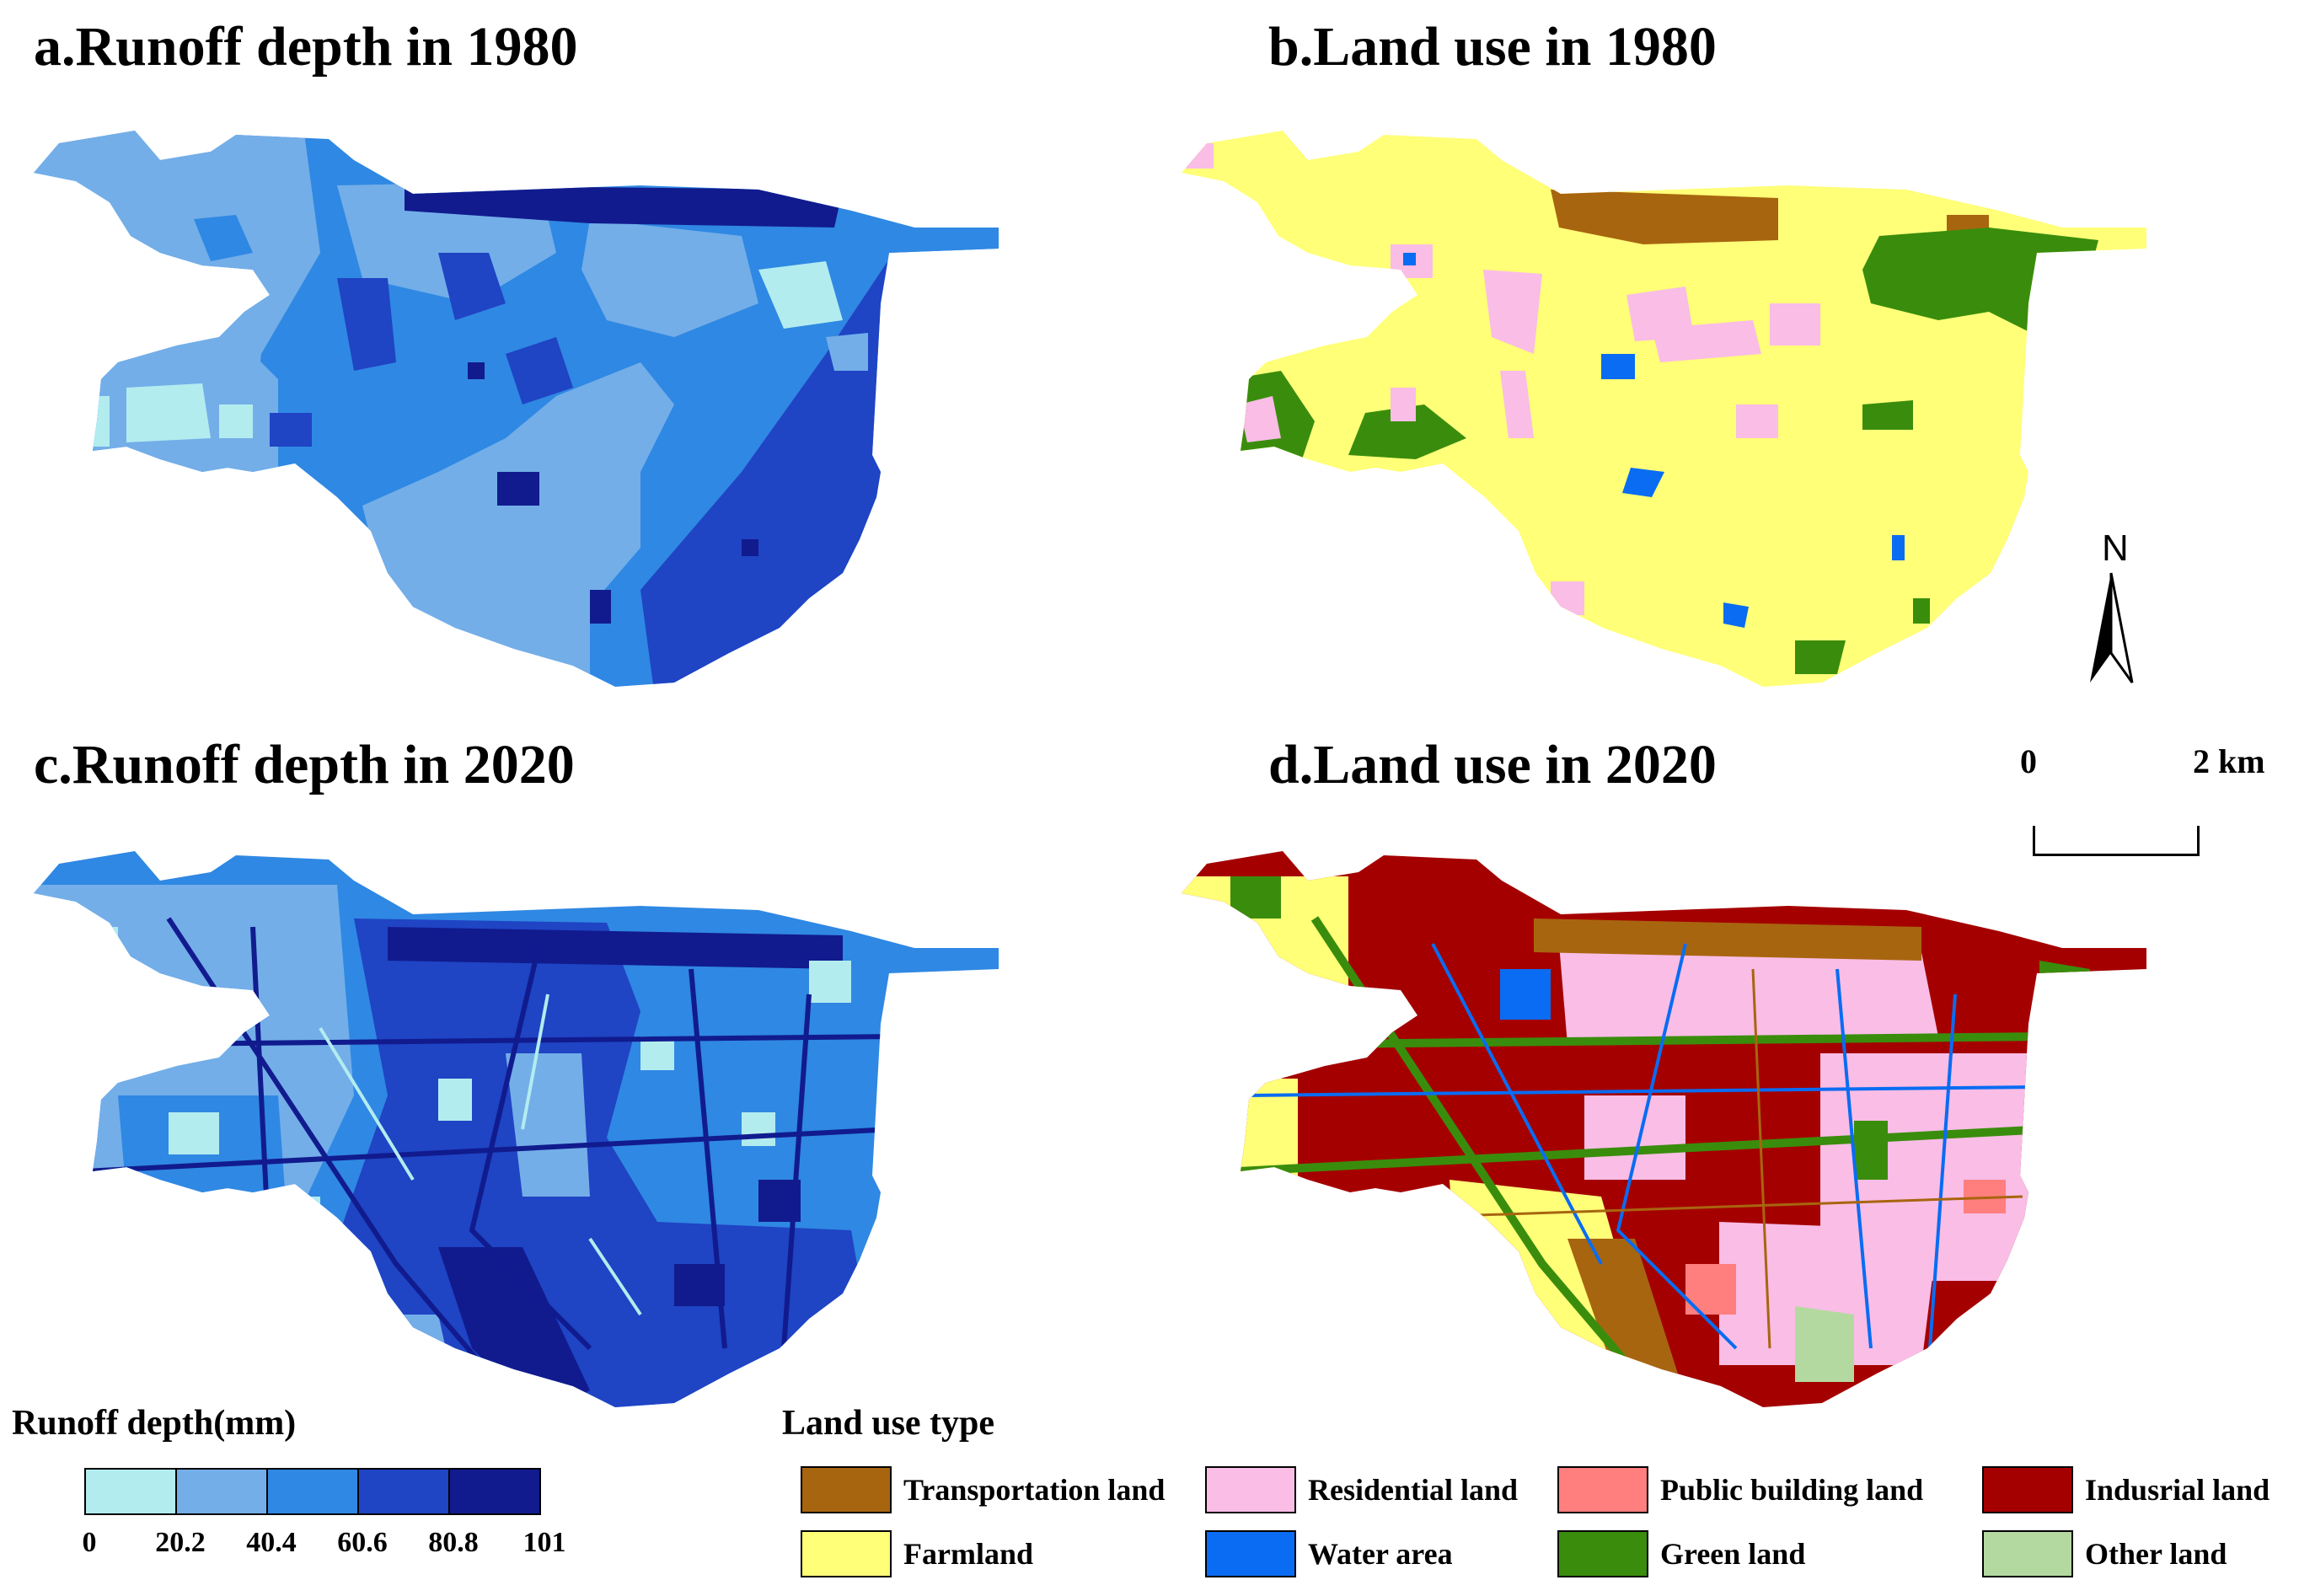 This screenshot has width=2299, height=1596. Describe the element at coordinates (1492, 47) in the screenshot. I see `panel-b-title: b.Land use in 1980` at that location.